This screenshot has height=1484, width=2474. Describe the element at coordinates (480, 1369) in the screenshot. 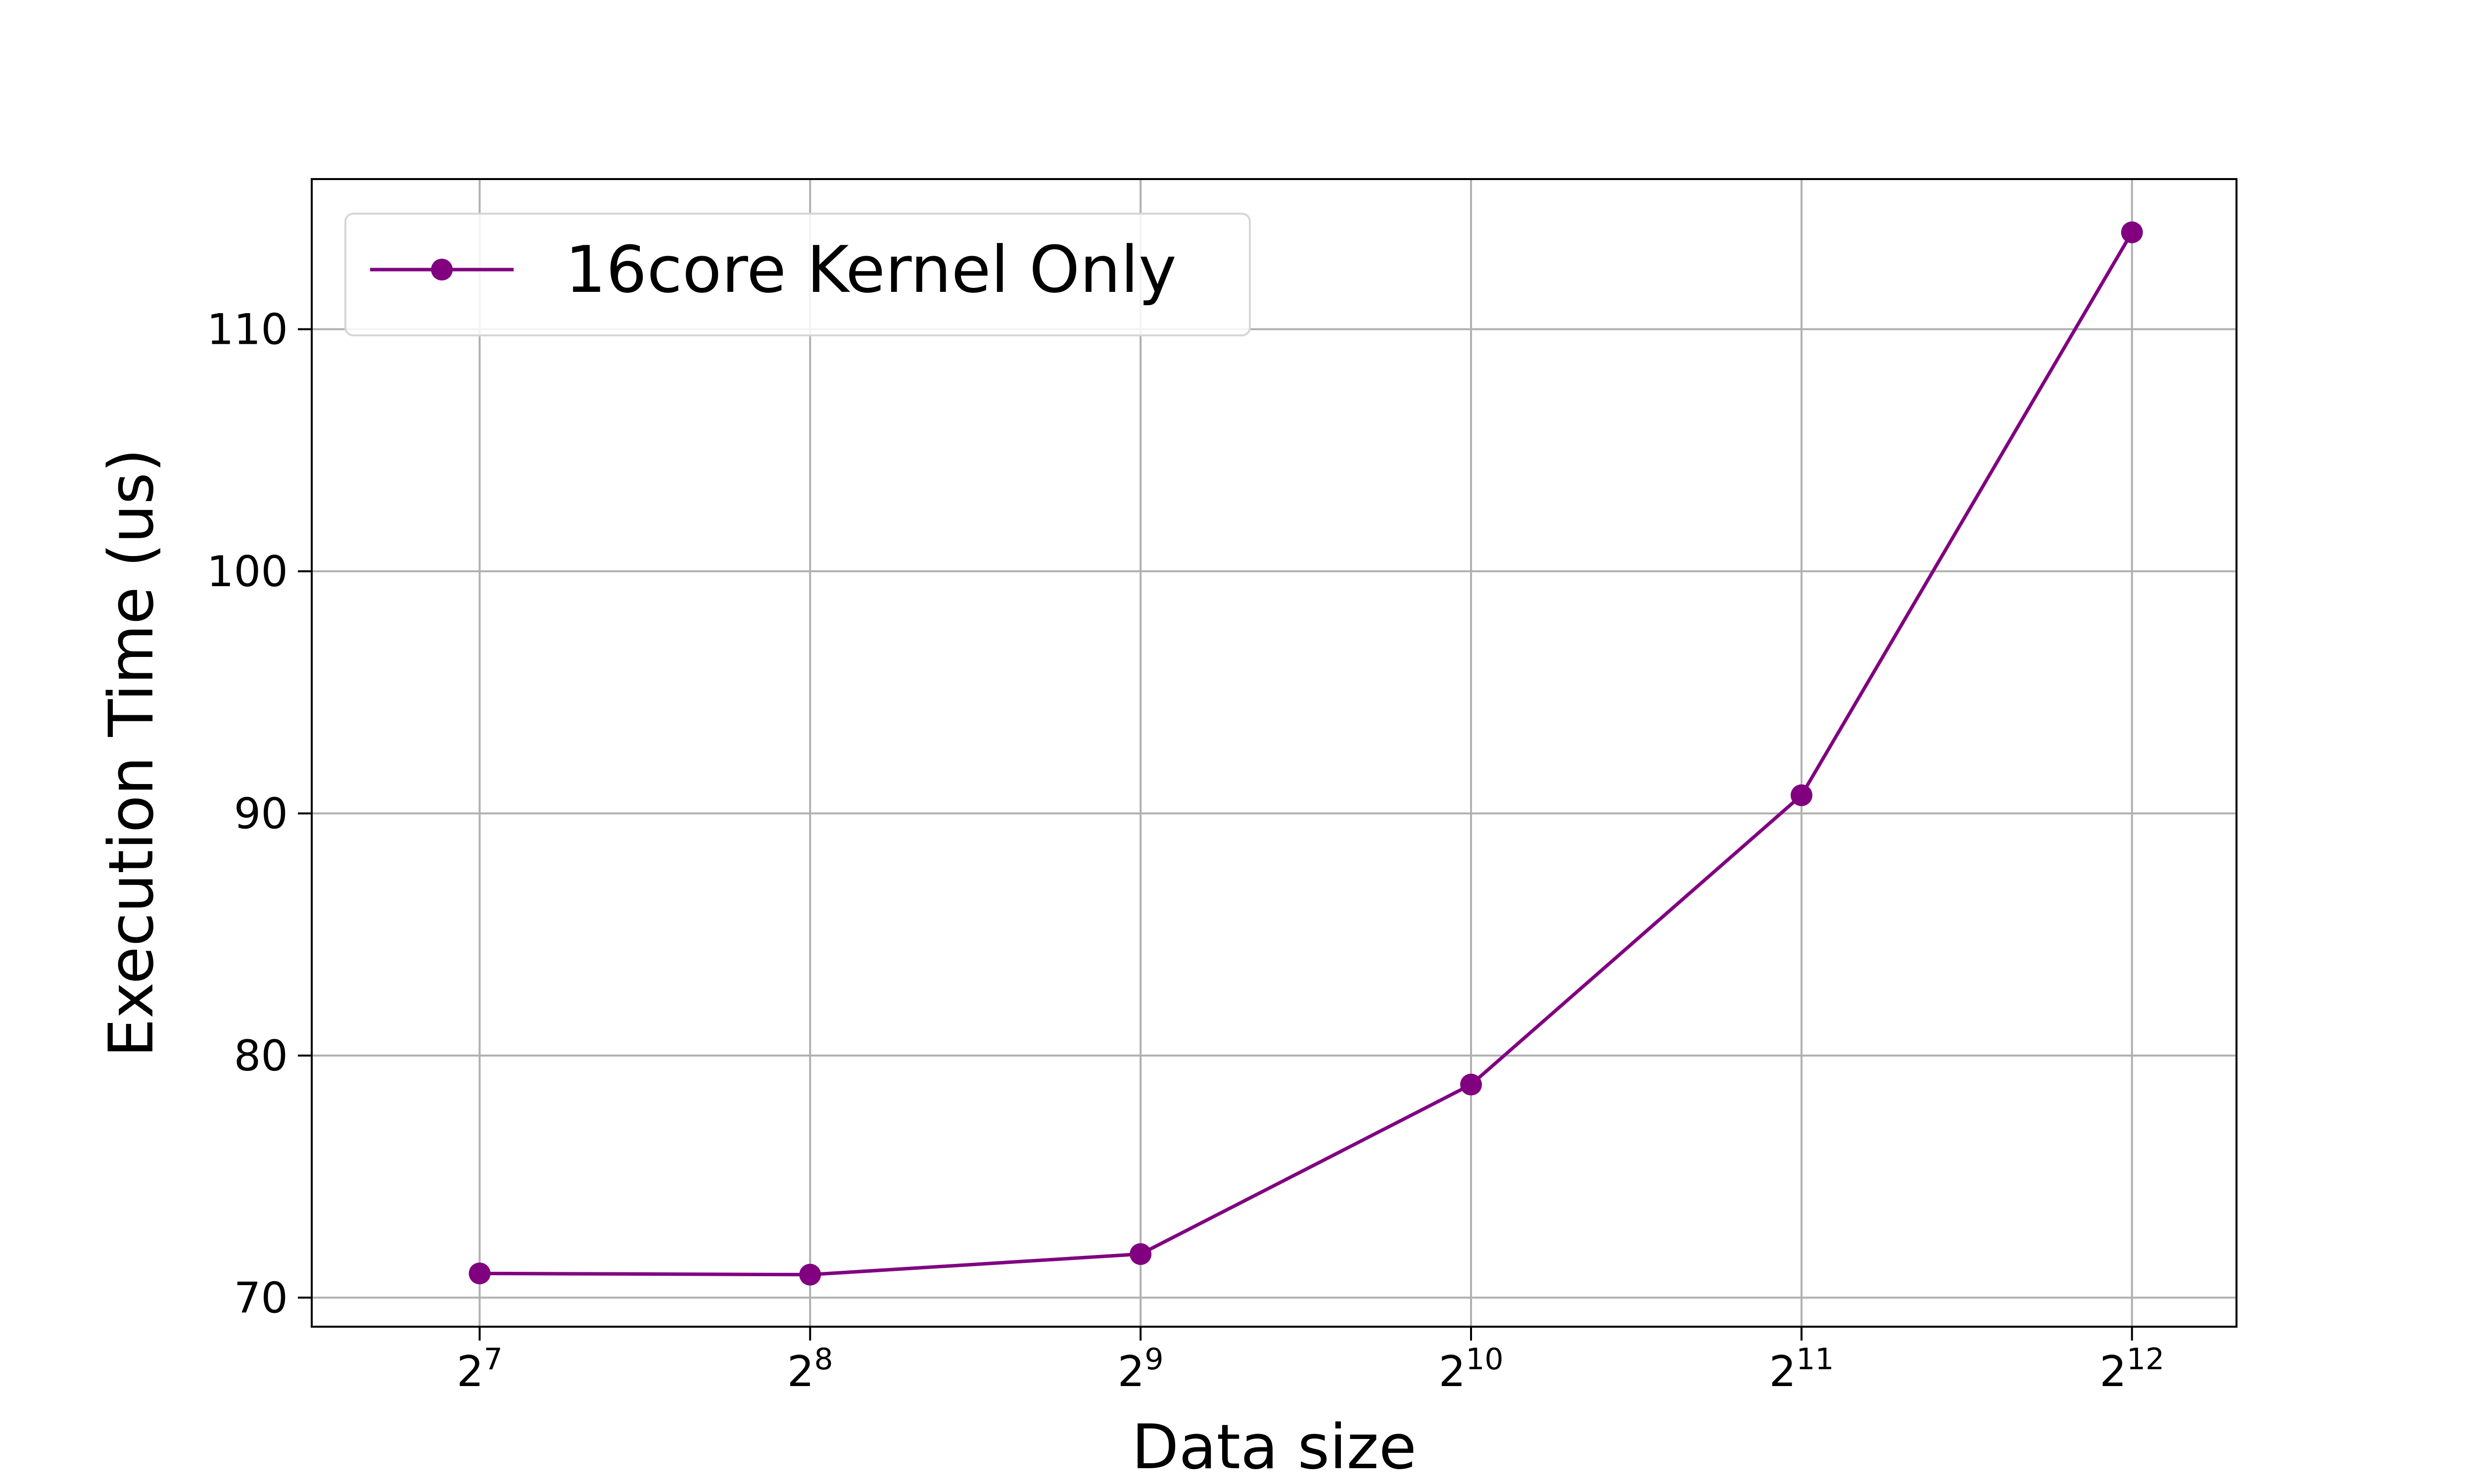

I see `x-tick-label: 27` at that location.